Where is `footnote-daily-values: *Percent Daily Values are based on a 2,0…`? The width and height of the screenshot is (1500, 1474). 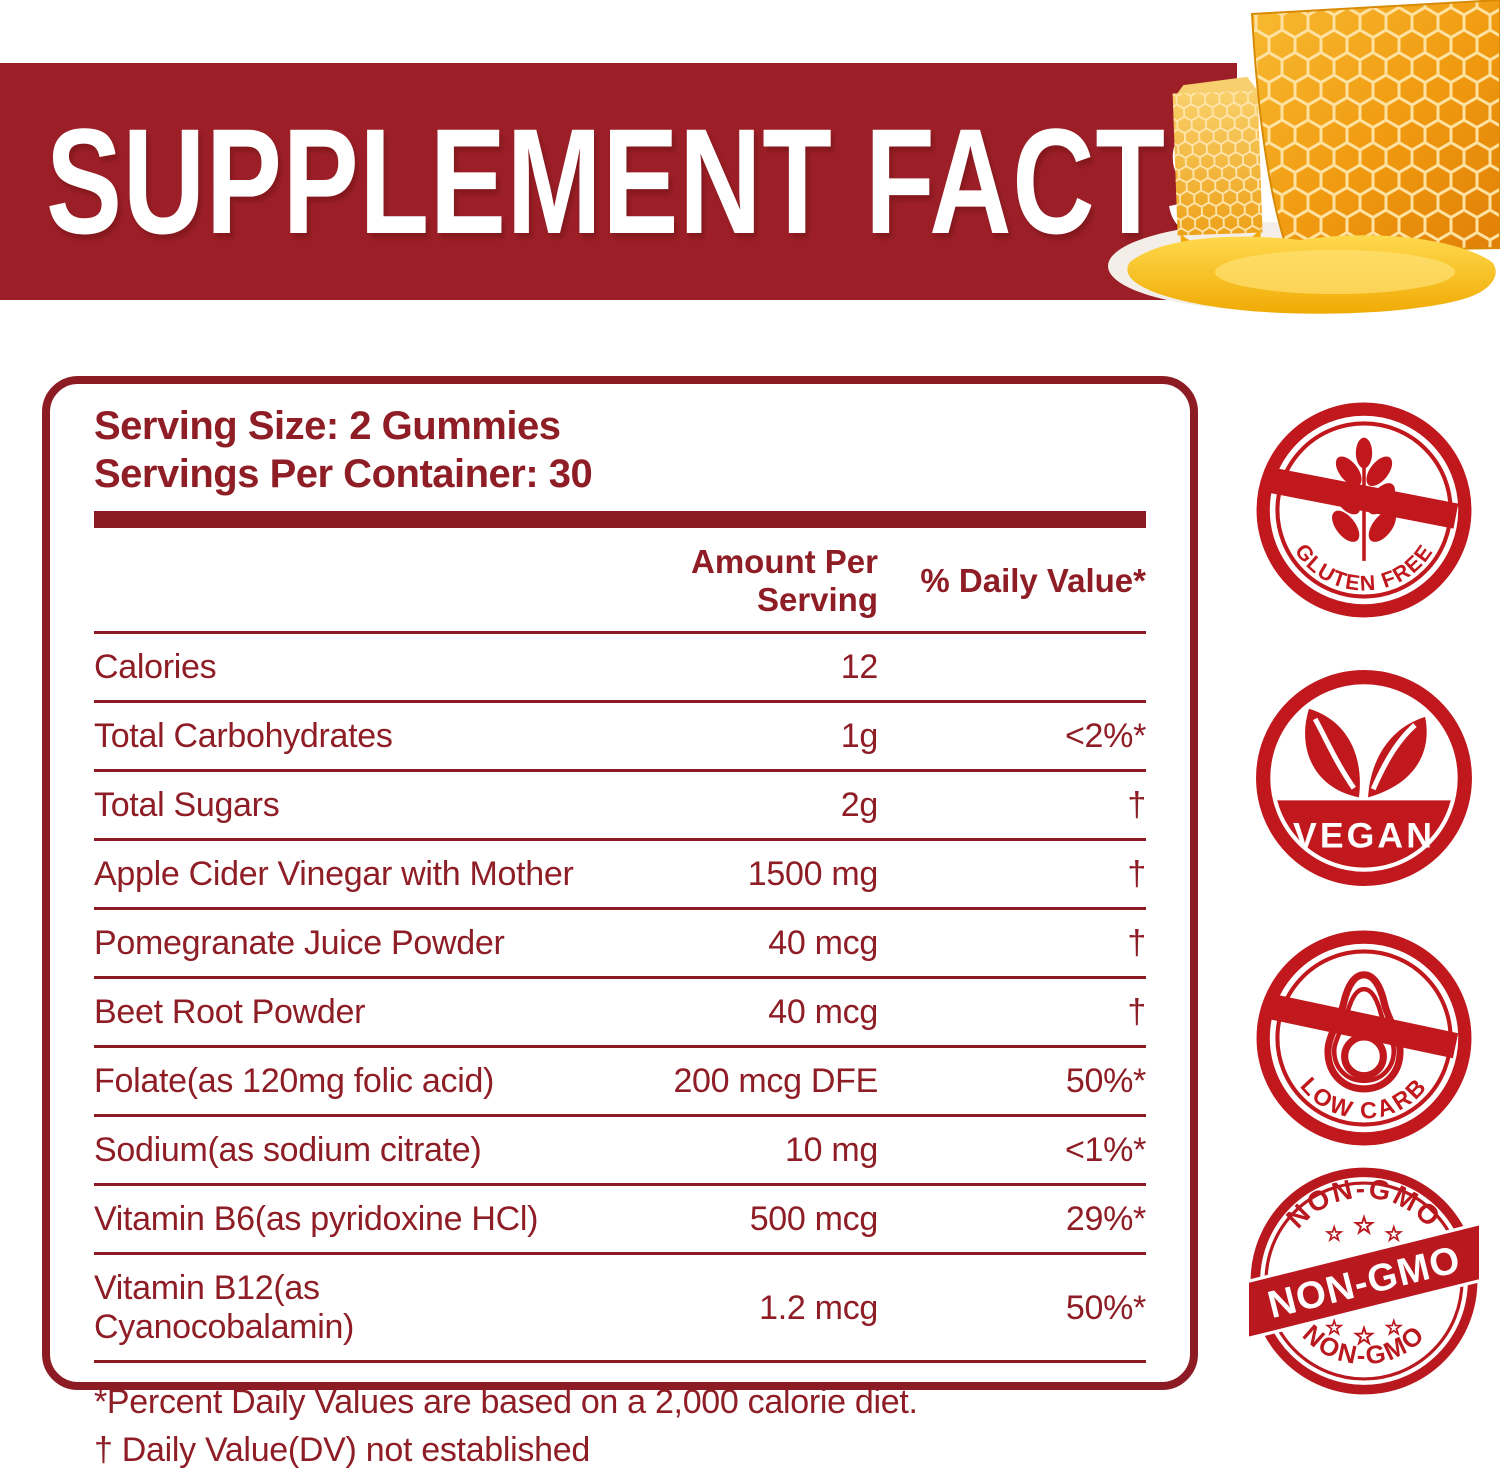
footnote-daily-values: *Percent Daily Values are based on a 2,0… is located at coordinates (506, 1402).